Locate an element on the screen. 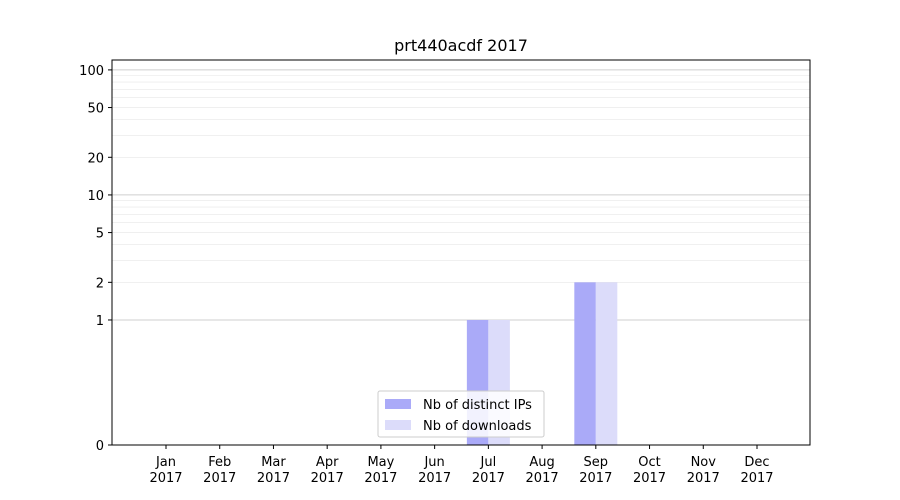 The width and height of the screenshot is (900, 500). y-tick-label: 100 is located at coordinates (91, 71).